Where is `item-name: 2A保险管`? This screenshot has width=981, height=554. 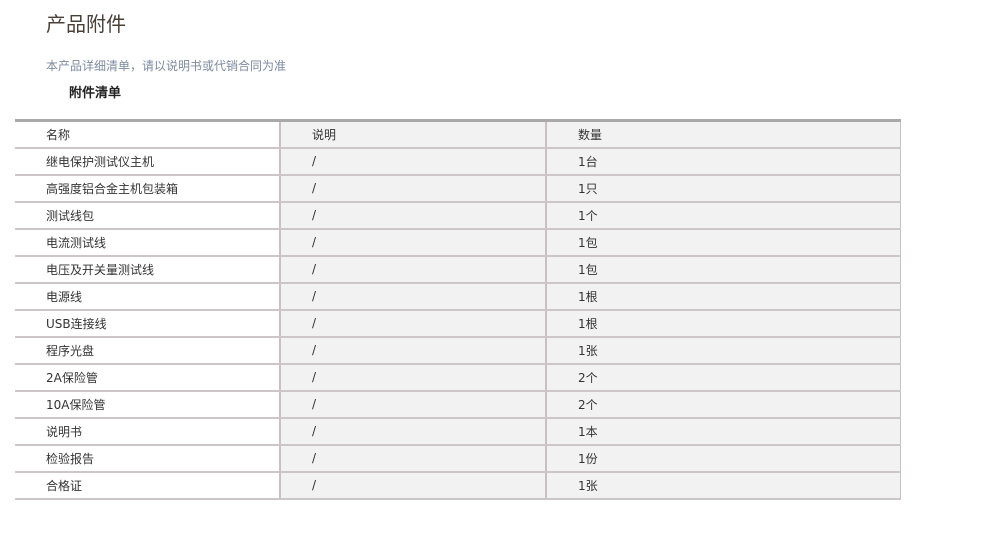 item-name: 2A保险管 is located at coordinates (147, 377).